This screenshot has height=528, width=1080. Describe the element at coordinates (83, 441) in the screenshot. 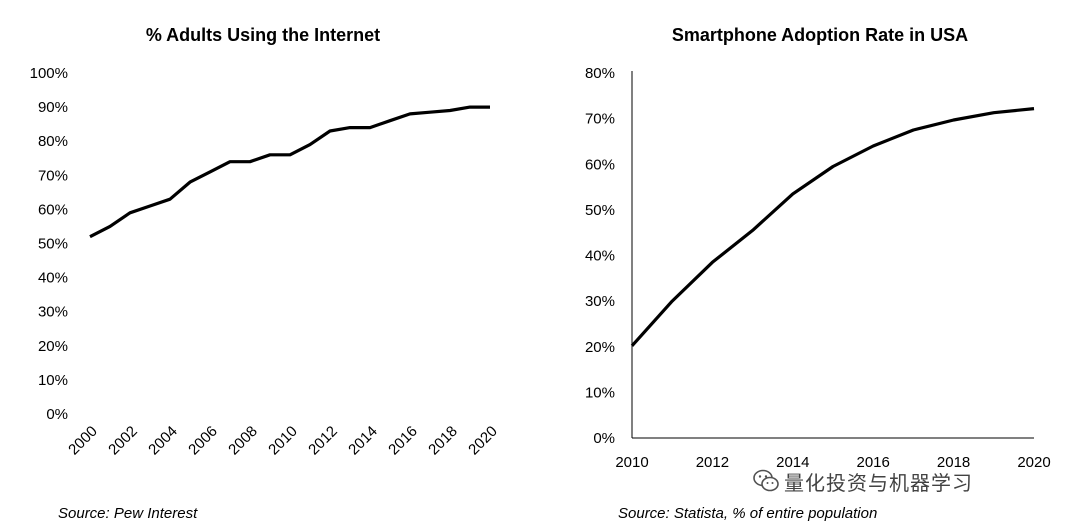

I see `x-tick-label: 2000` at that location.